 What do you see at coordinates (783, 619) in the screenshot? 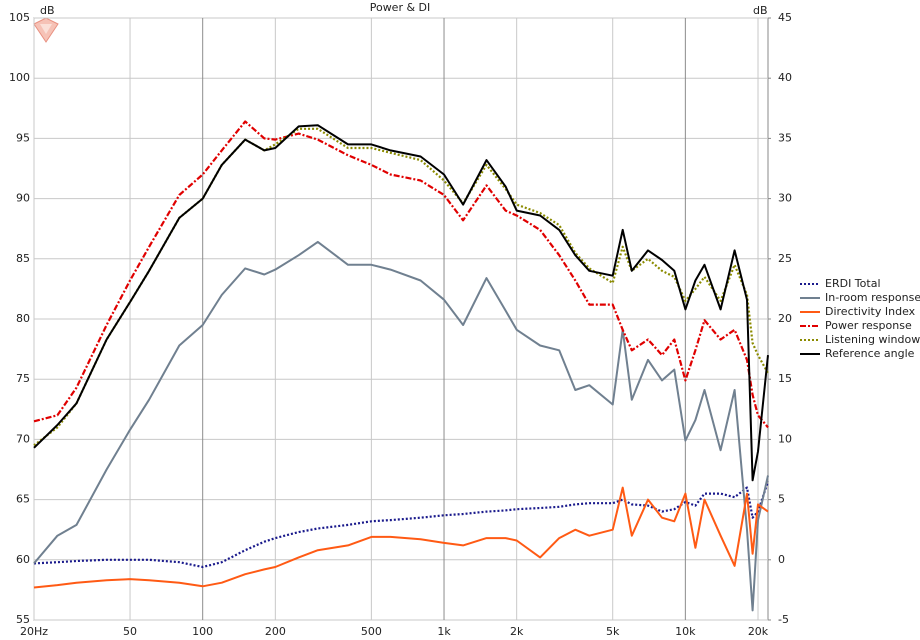
I see `y2-tick-label: -5` at bounding box center [783, 619].